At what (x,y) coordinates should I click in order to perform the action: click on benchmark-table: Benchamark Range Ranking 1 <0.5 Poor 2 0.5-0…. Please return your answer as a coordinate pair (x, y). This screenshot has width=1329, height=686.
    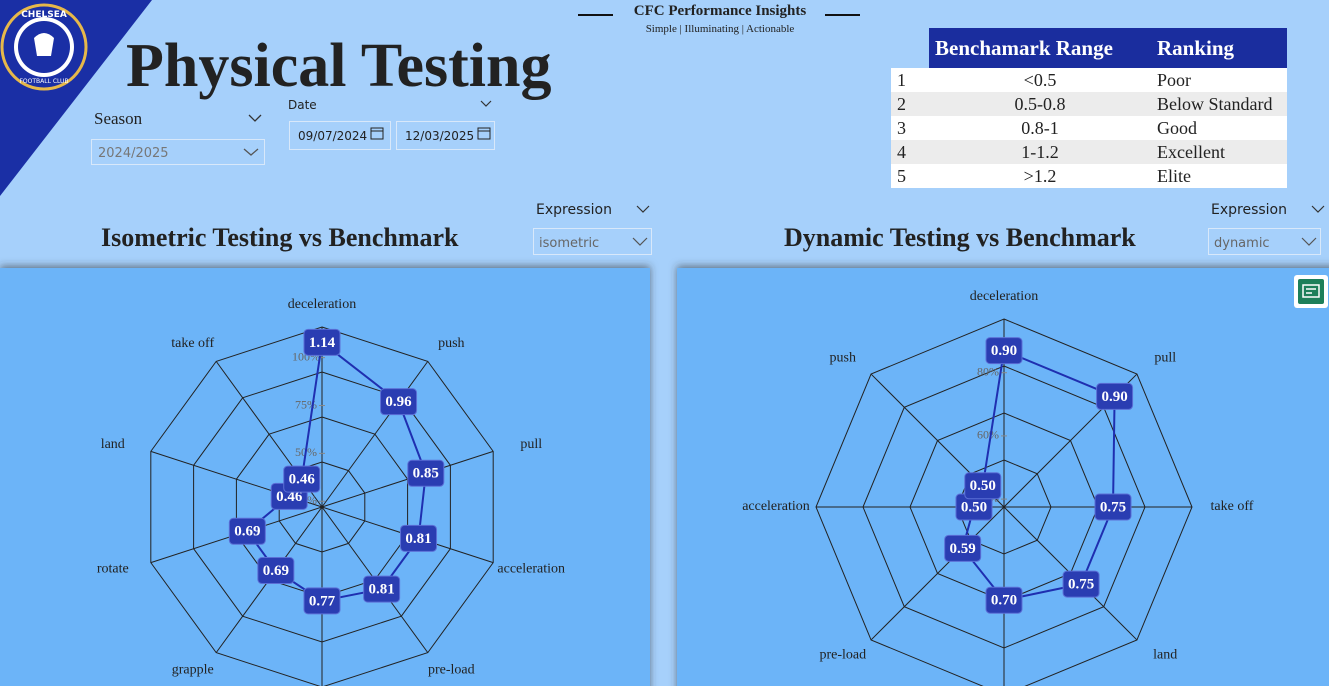
    Looking at the image, I should click on (1089, 108).